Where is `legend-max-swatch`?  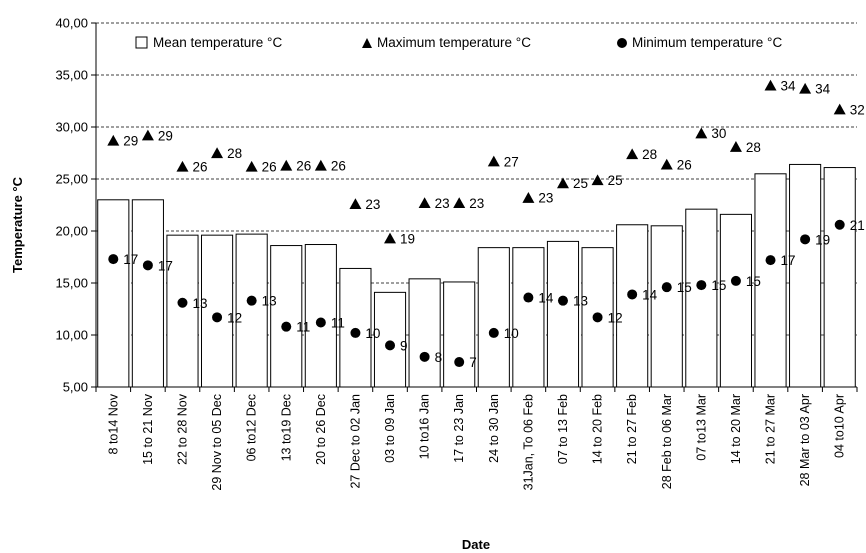
legend-max-swatch is located at coordinates (367, 43).